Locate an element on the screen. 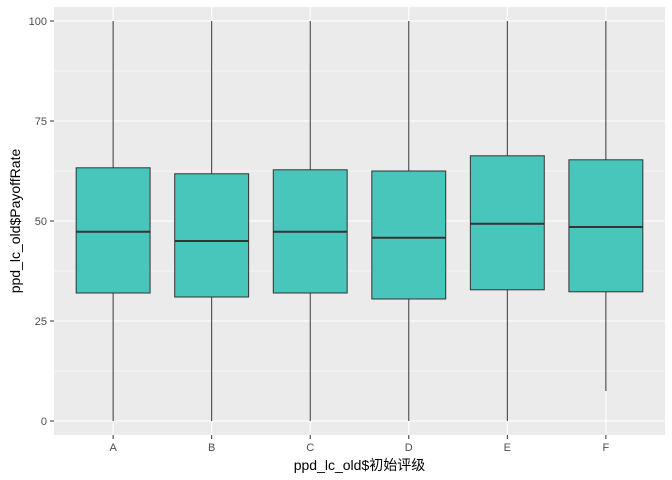 The image size is (672, 480). y-axis-title: ppd_lc_old$PayoffRate is located at coordinates (15, 221).